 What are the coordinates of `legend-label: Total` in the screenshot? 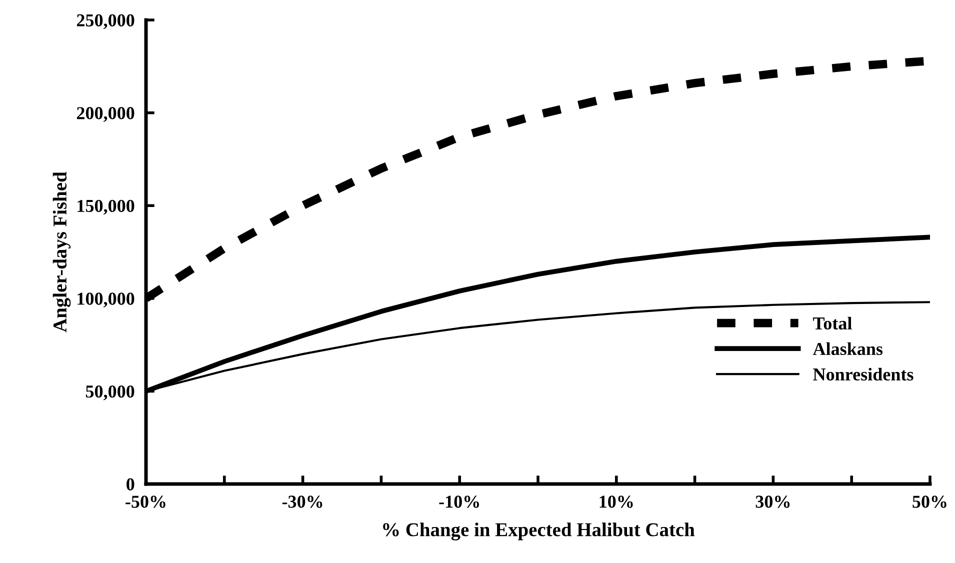 It's located at (832, 323).